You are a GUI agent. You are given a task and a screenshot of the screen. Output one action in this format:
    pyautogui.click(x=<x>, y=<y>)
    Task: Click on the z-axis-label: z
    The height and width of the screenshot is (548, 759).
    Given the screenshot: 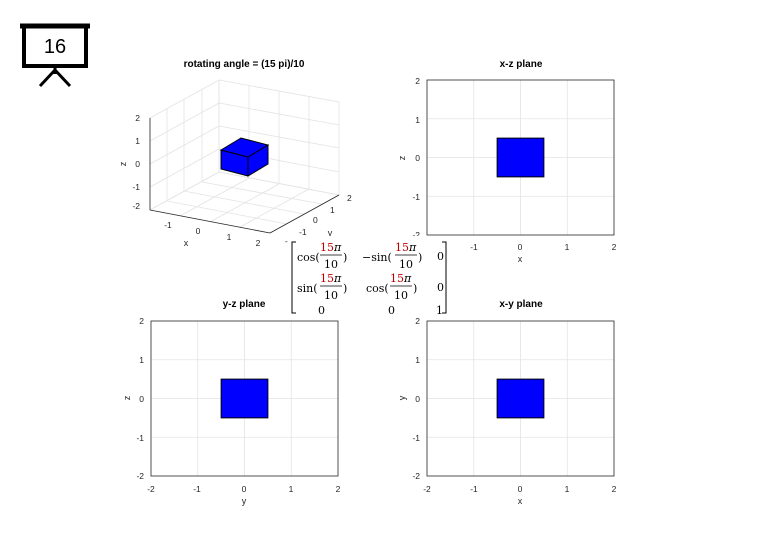 What is the action you would take?
    pyautogui.click(x=123, y=163)
    